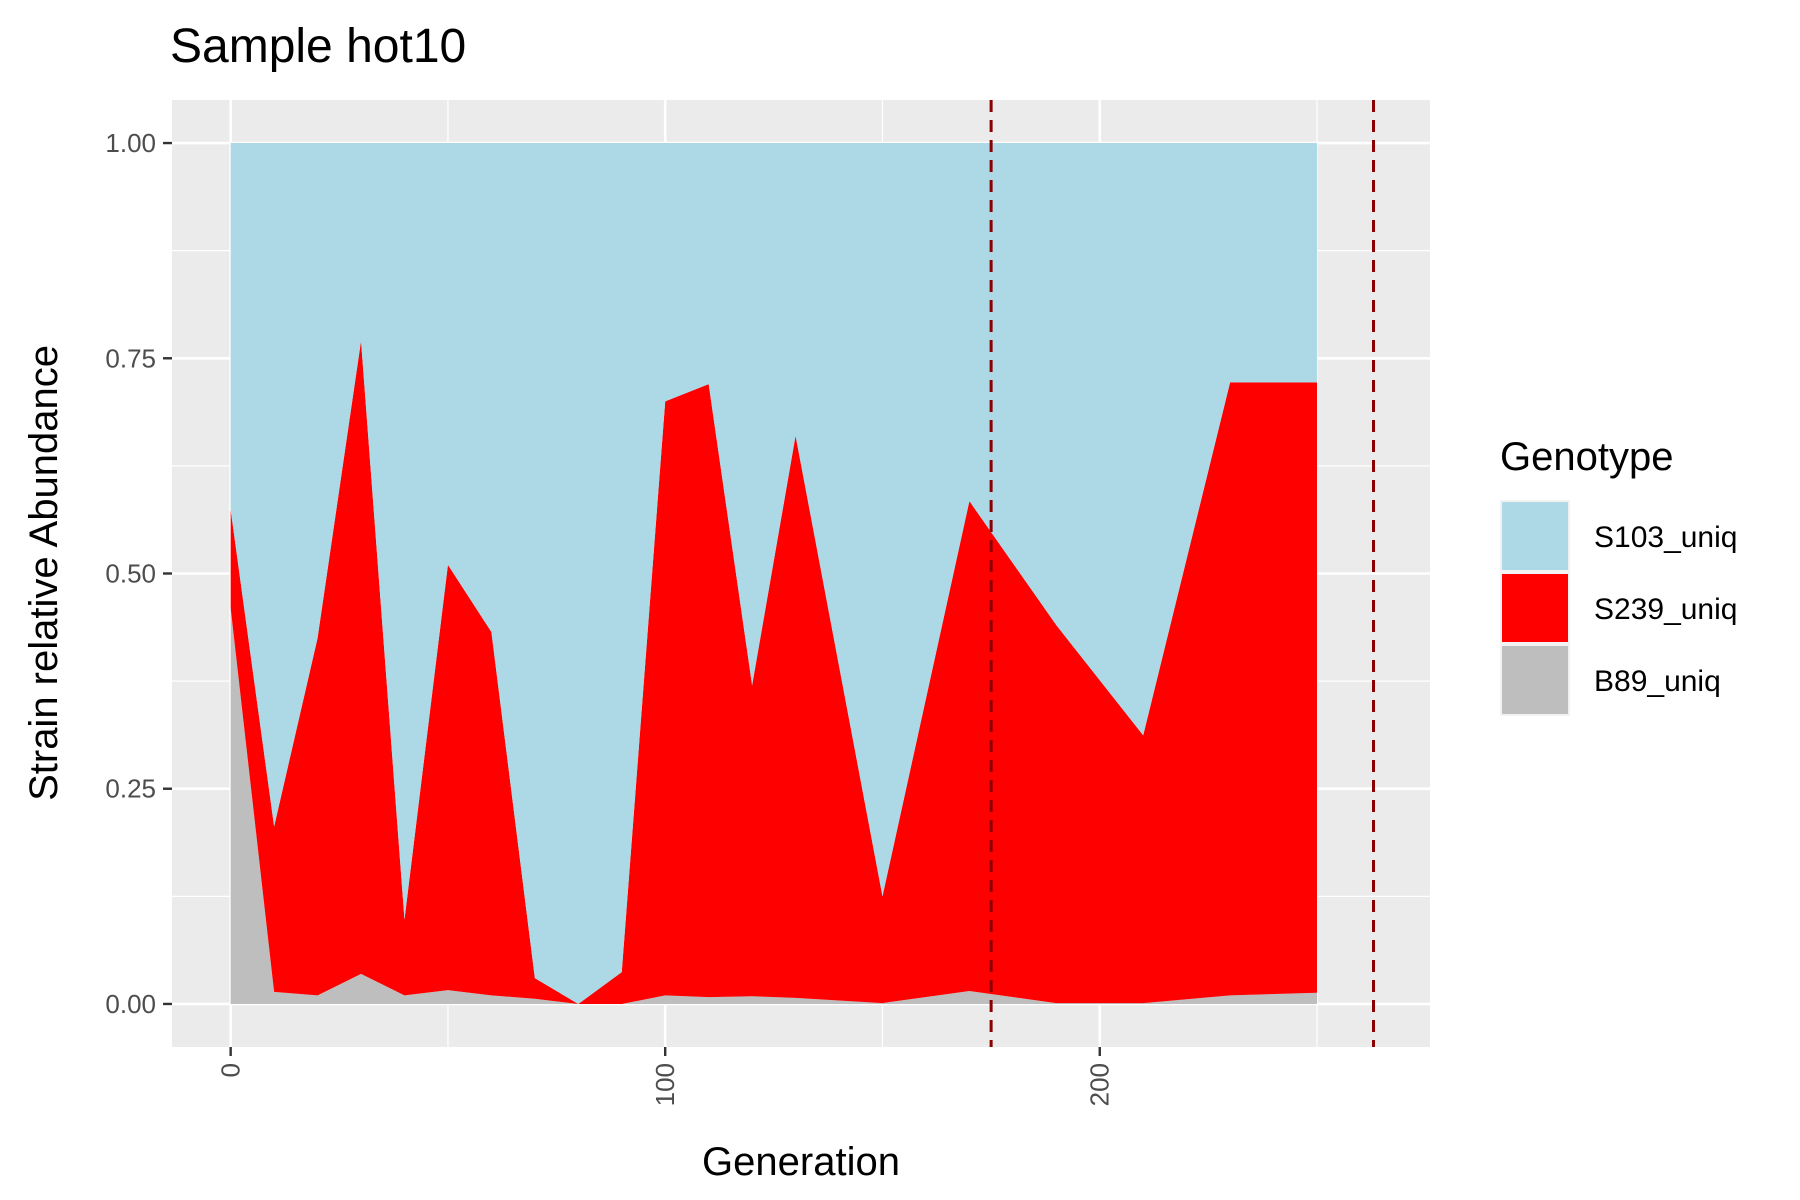  Describe the element at coordinates (1665, 537) in the screenshot. I see `legend-label: S103_uniq` at that location.